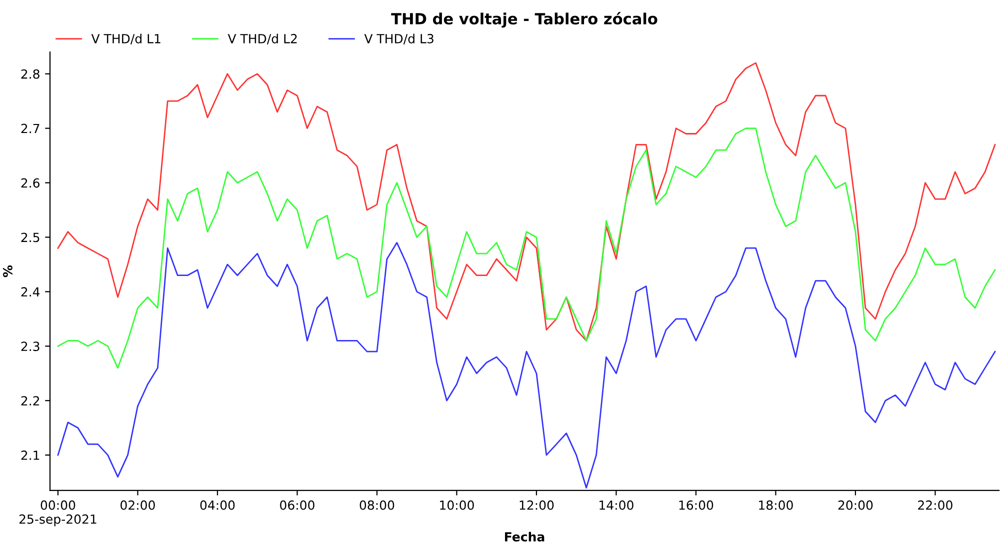 The image size is (1000, 548). What do you see at coordinates (377, 505) in the screenshot?
I see `x-tick-label: 08:00` at bounding box center [377, 505].